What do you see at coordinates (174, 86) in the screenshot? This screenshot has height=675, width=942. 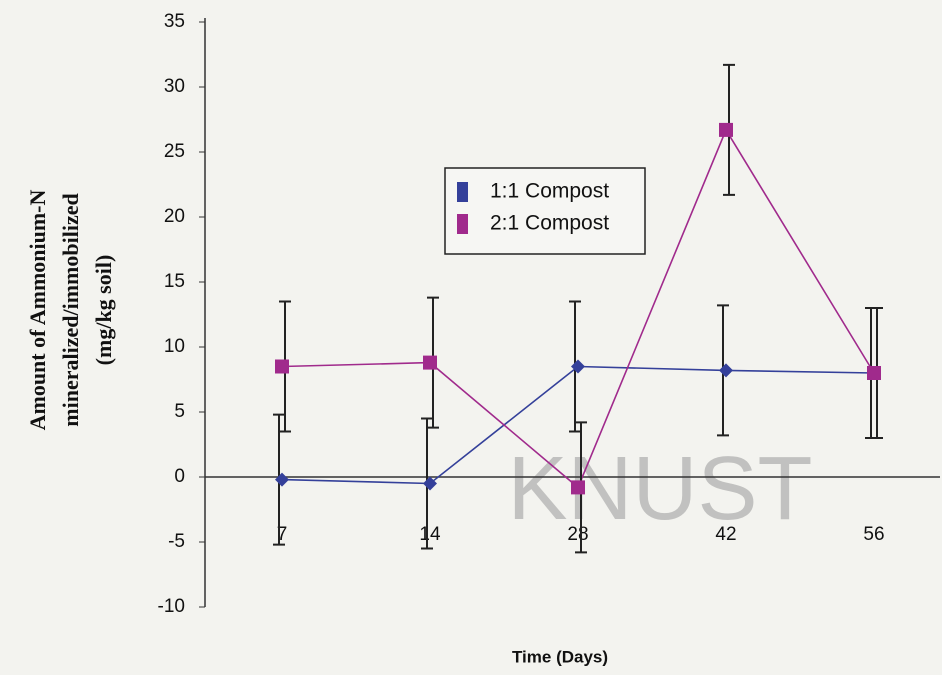 I see `y-tick-label: 30` at bounding box center [174, 86].